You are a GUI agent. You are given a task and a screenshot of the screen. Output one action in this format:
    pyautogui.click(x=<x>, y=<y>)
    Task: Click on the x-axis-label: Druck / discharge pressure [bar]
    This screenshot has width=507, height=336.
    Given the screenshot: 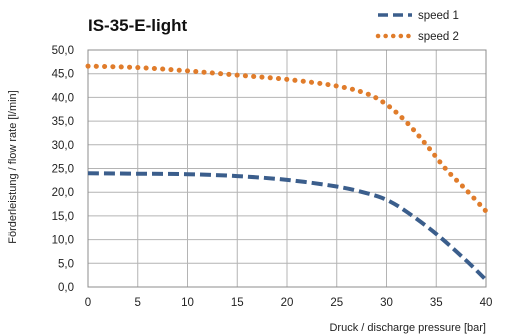 What is the action you would take?
    pyautogui.click(x=407, y=328)
    